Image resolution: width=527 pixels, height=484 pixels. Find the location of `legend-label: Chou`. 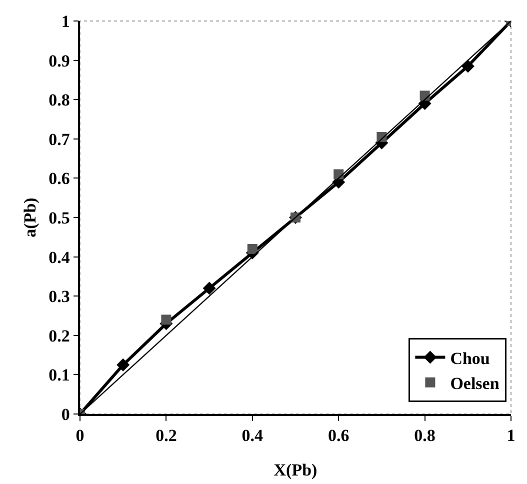

legend-label: Chou is located at coordinates (470, 358).